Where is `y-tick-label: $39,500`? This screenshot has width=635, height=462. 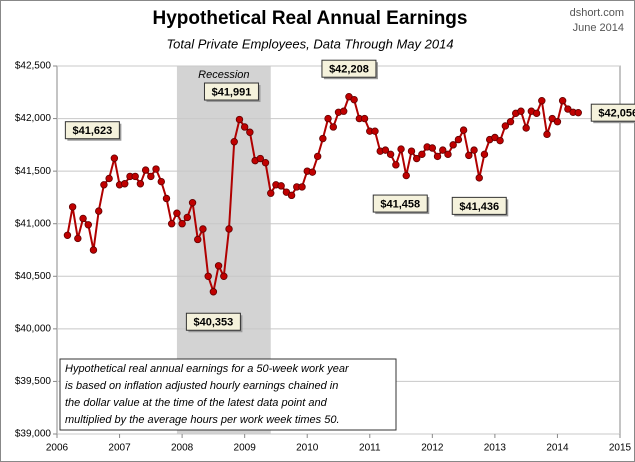
y-tick-label: $39,500 is located at coordinates (33, 381).